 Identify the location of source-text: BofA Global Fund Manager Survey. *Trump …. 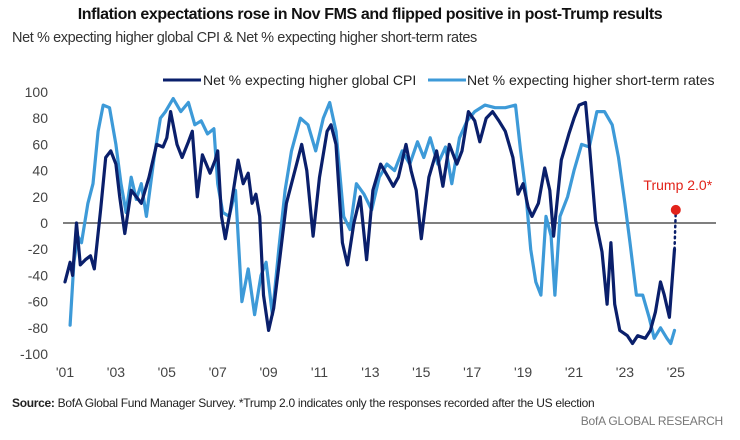
(324, 403).